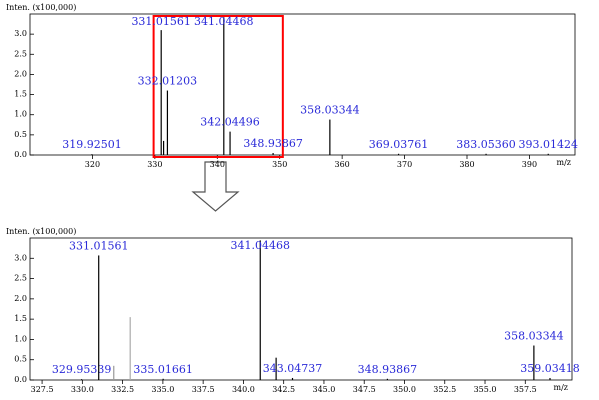 The image size is (599, 400). I want to click on x-tick-label: 332.5, so click(122, 389).